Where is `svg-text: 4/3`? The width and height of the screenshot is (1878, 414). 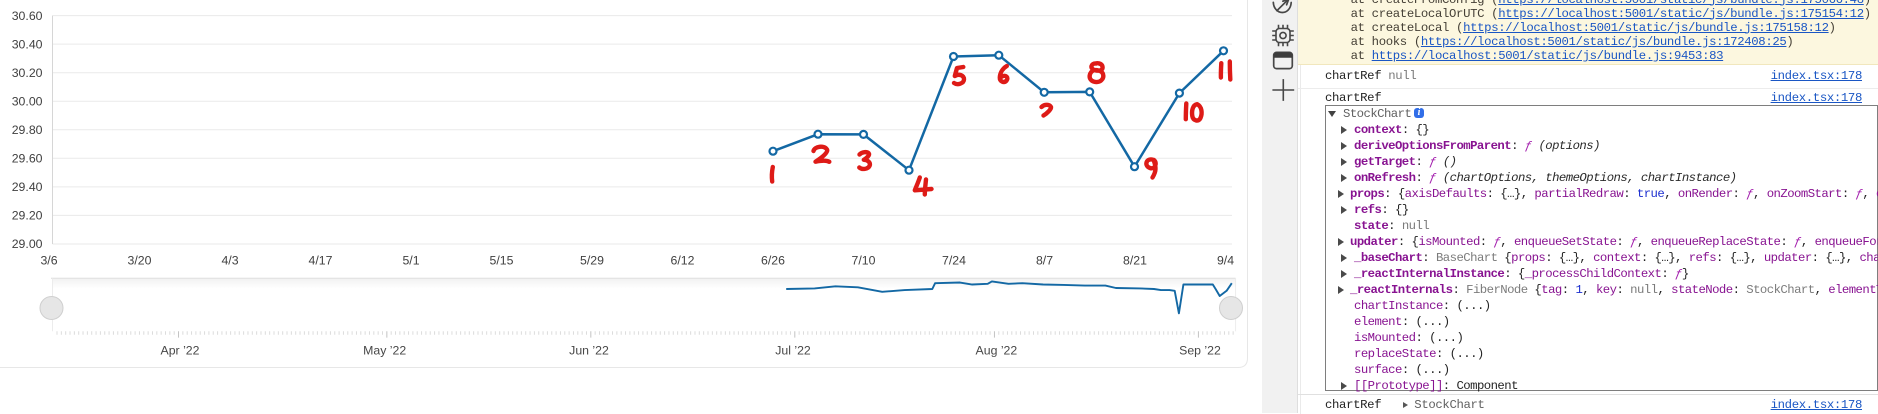 svg-text: 4/3 is located at coordinates (229, 261).